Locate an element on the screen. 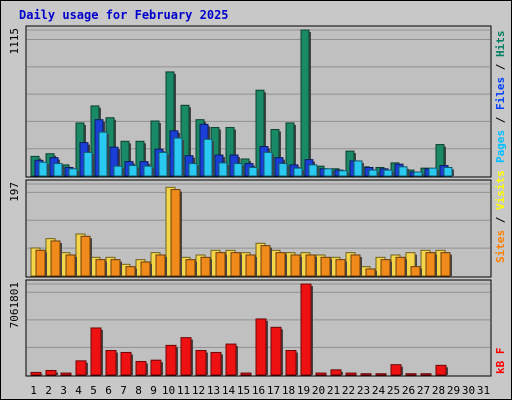 This screenshot has width=512, height=400. x-tick-day-13: 13 is located at coordinates (213, 390).